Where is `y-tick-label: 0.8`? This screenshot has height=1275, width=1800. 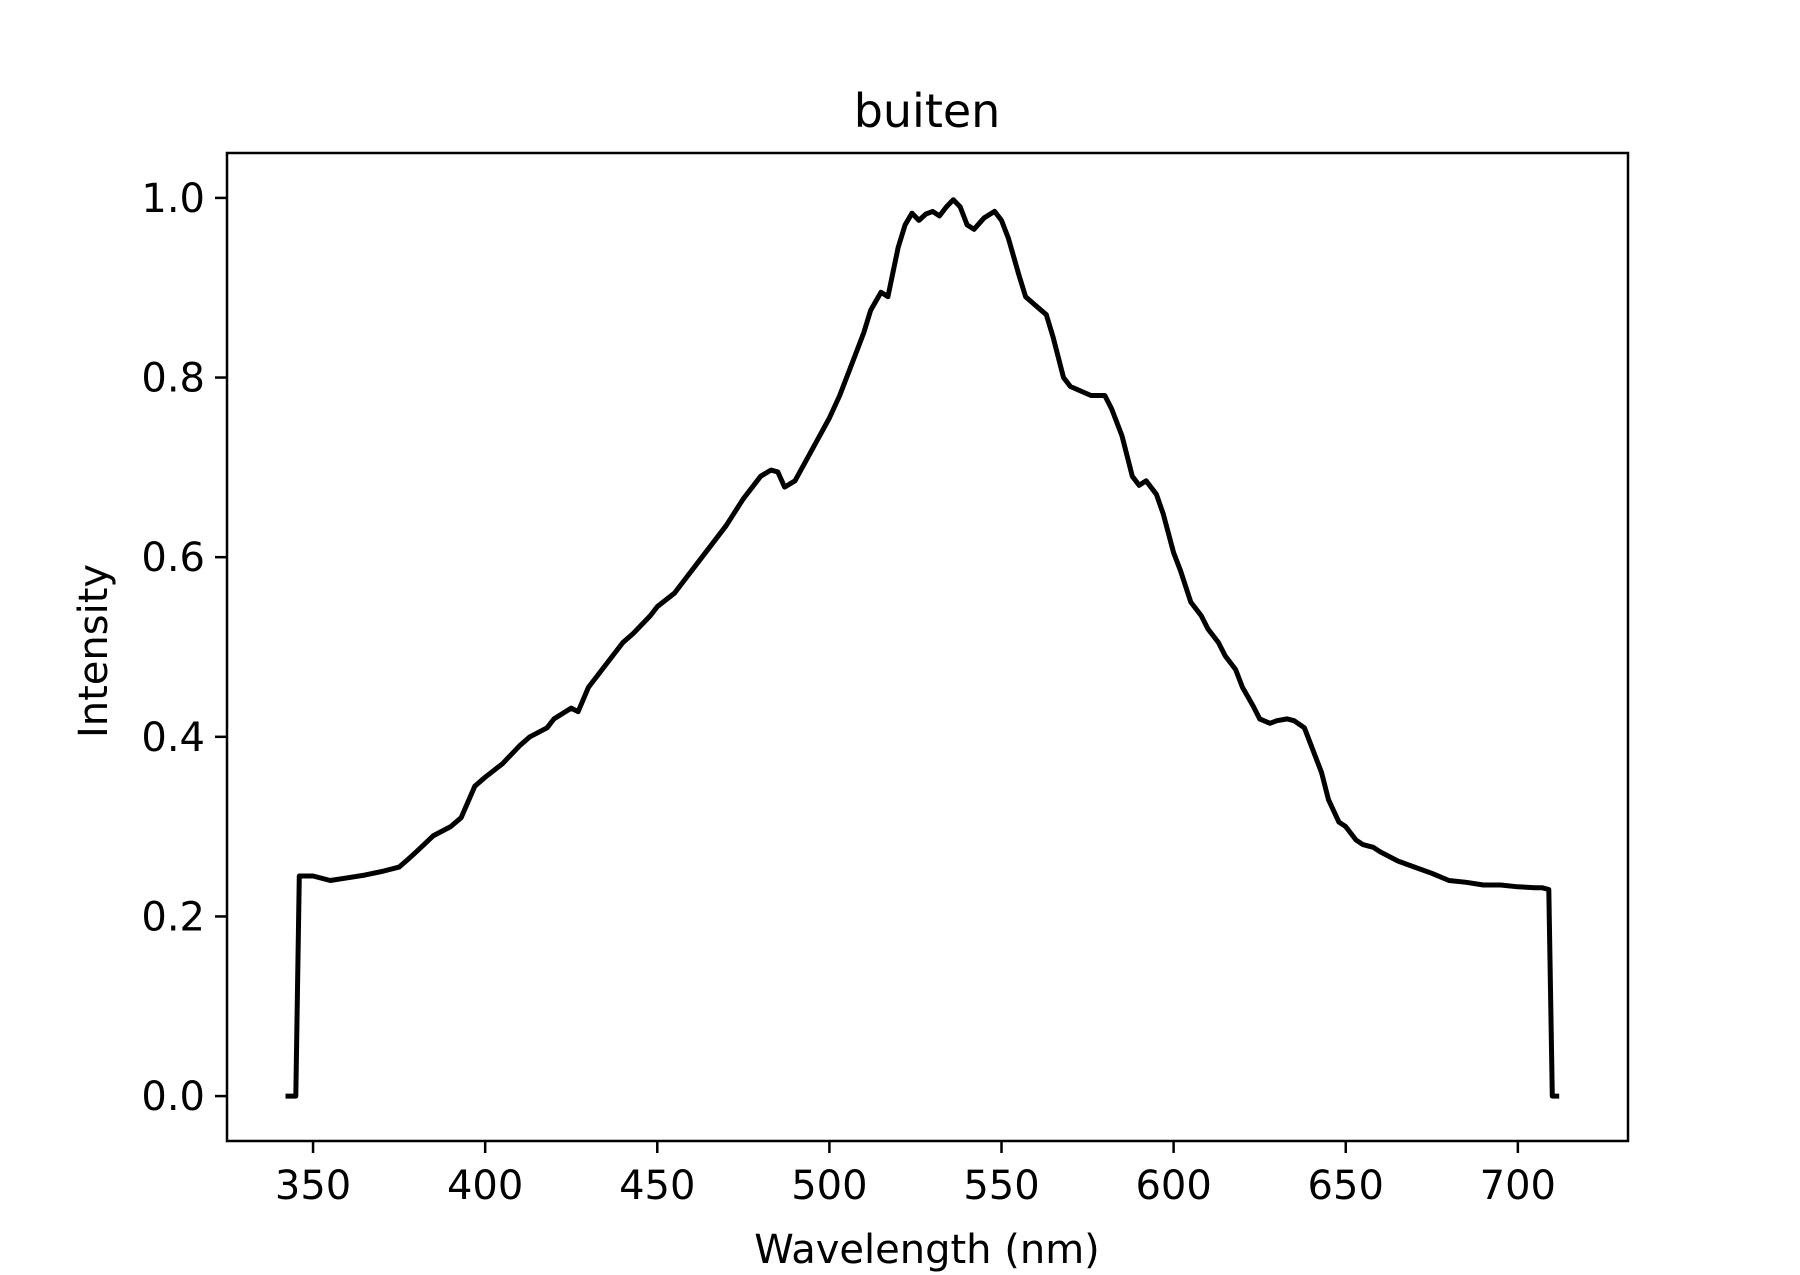 y-tick-label: 0.8 is located at coordinates (173, 379).